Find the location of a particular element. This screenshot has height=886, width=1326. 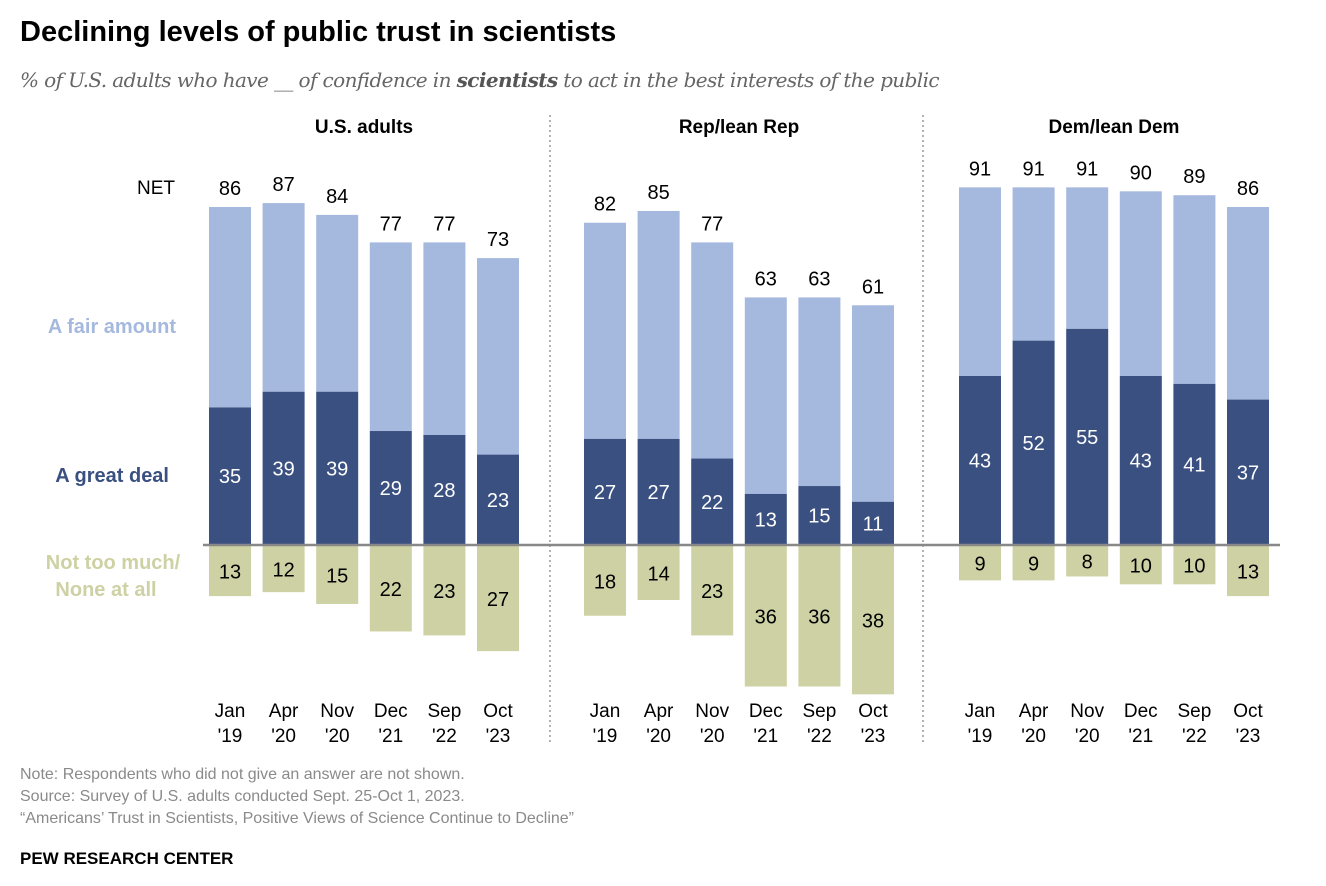

label-not-too-much: 15 is located at coordinates (337, 576).